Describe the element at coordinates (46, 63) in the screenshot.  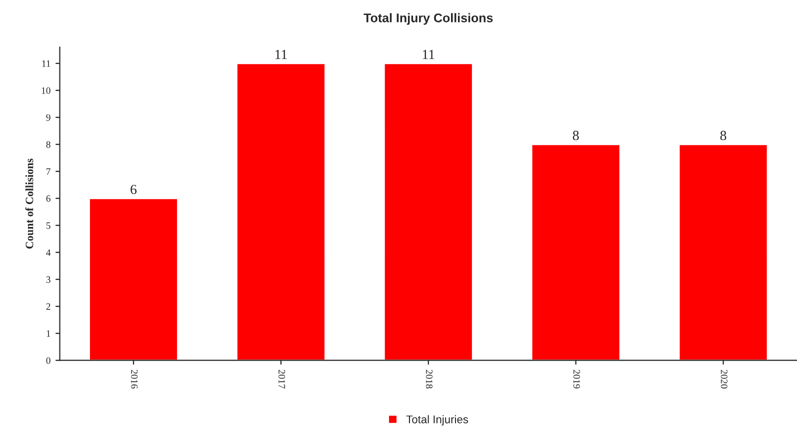
I see `y-tick-label: 11` at that location.